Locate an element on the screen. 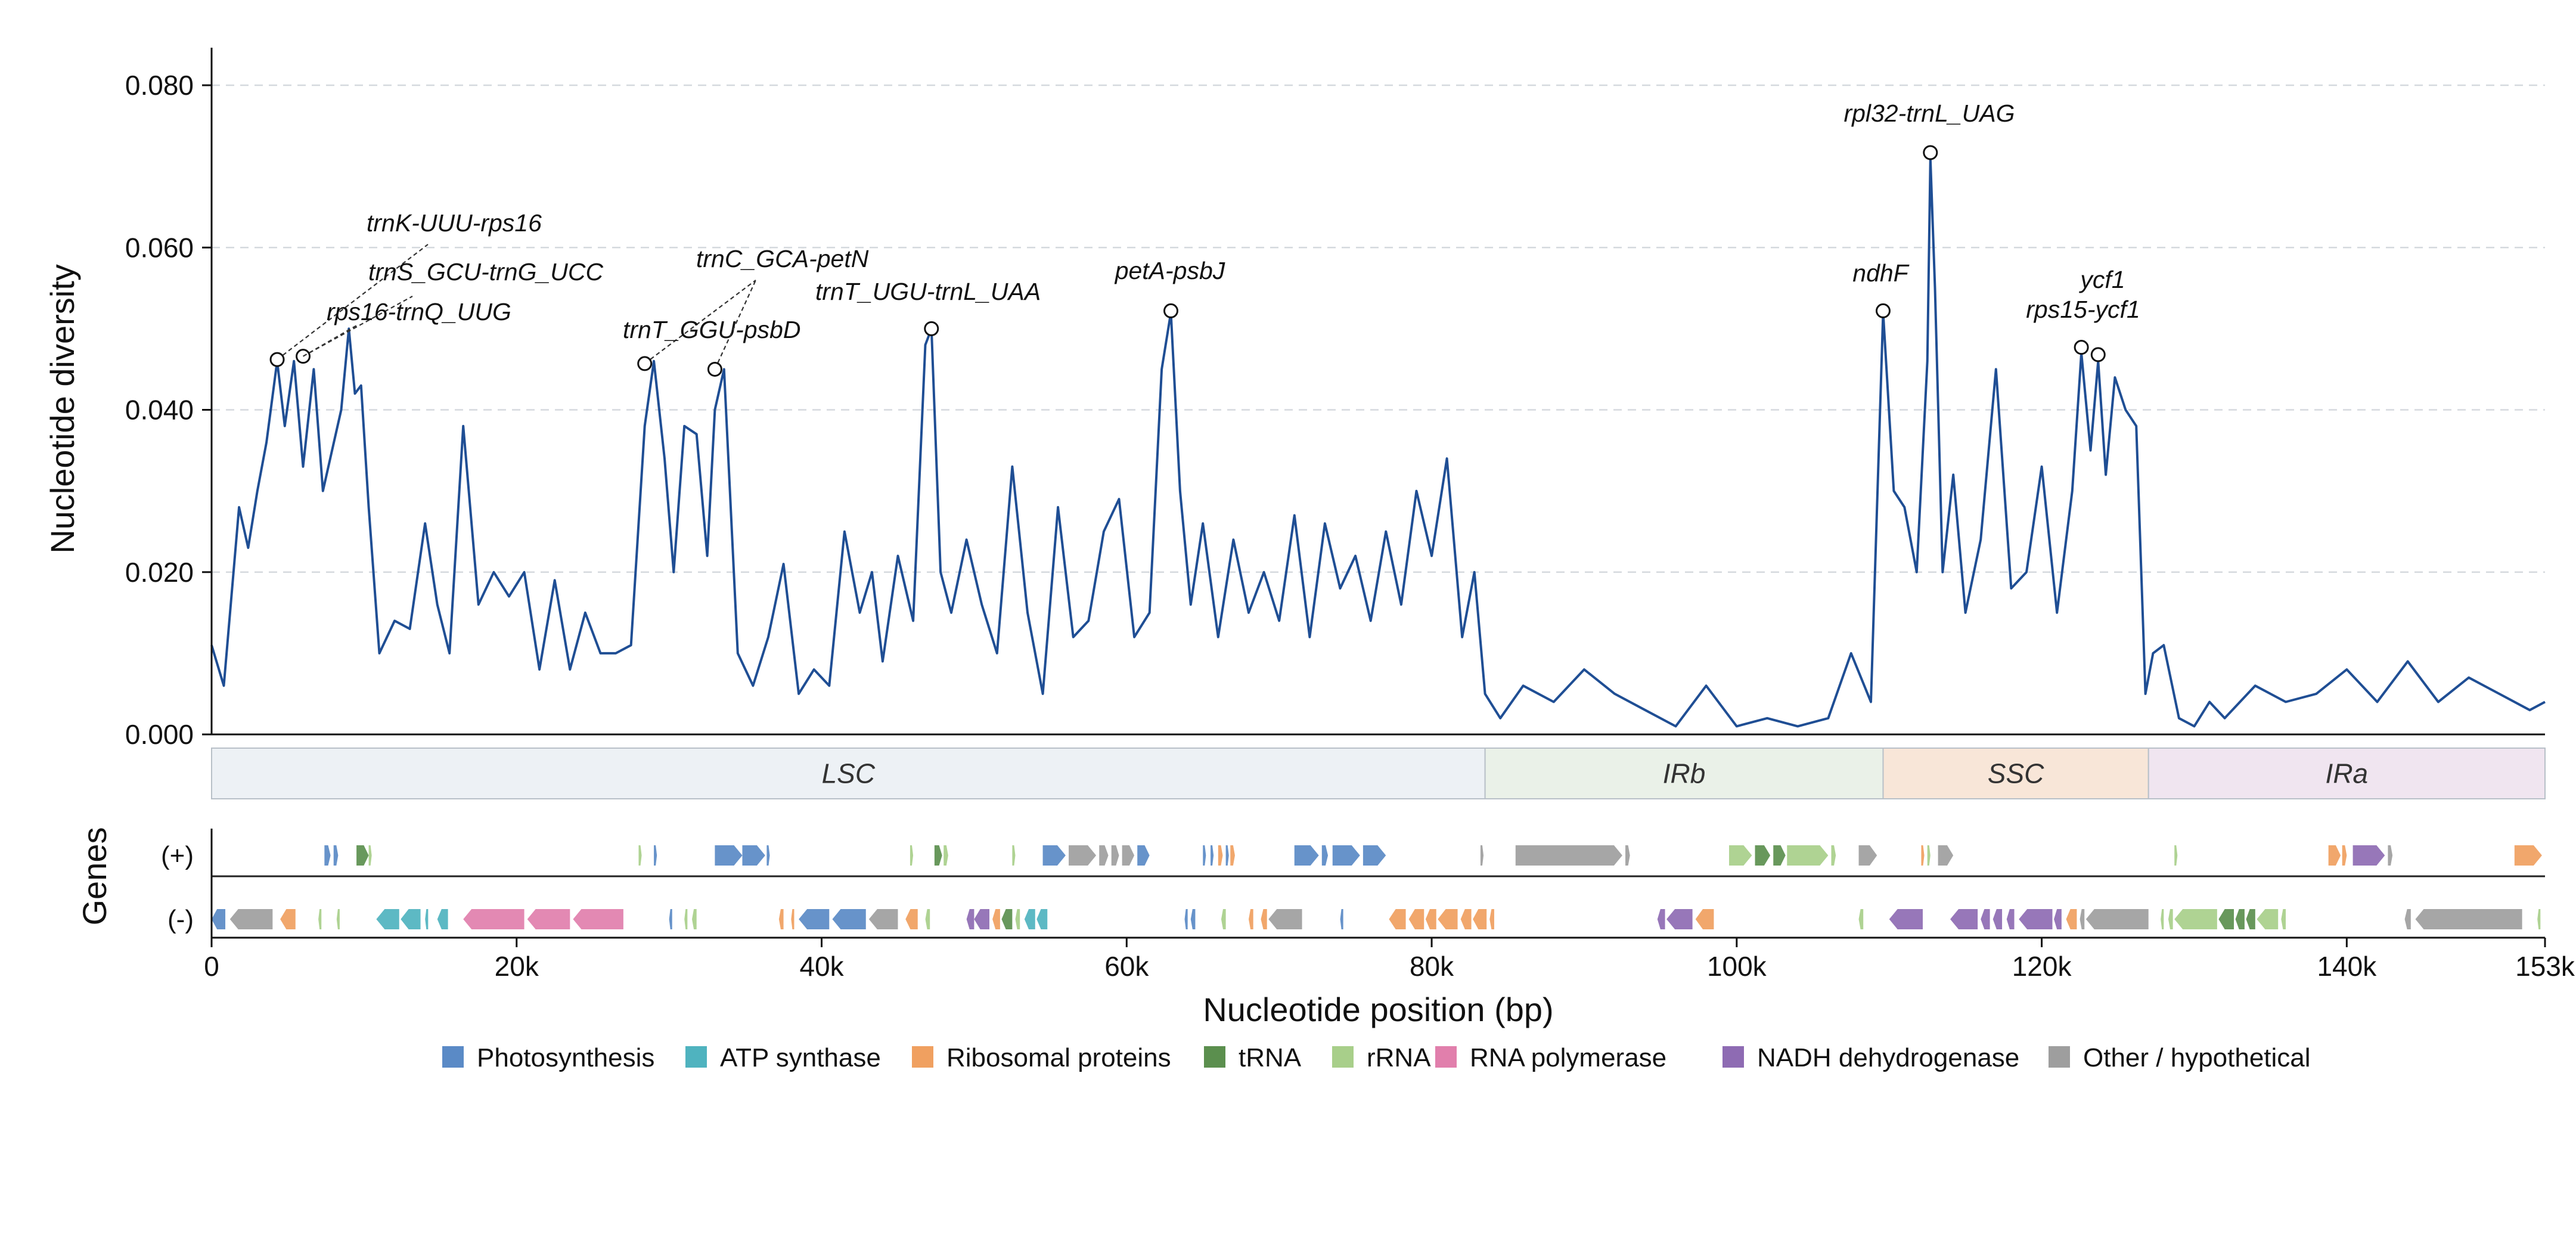  x-tick-label: 20k is located at coordinates (517, 967).